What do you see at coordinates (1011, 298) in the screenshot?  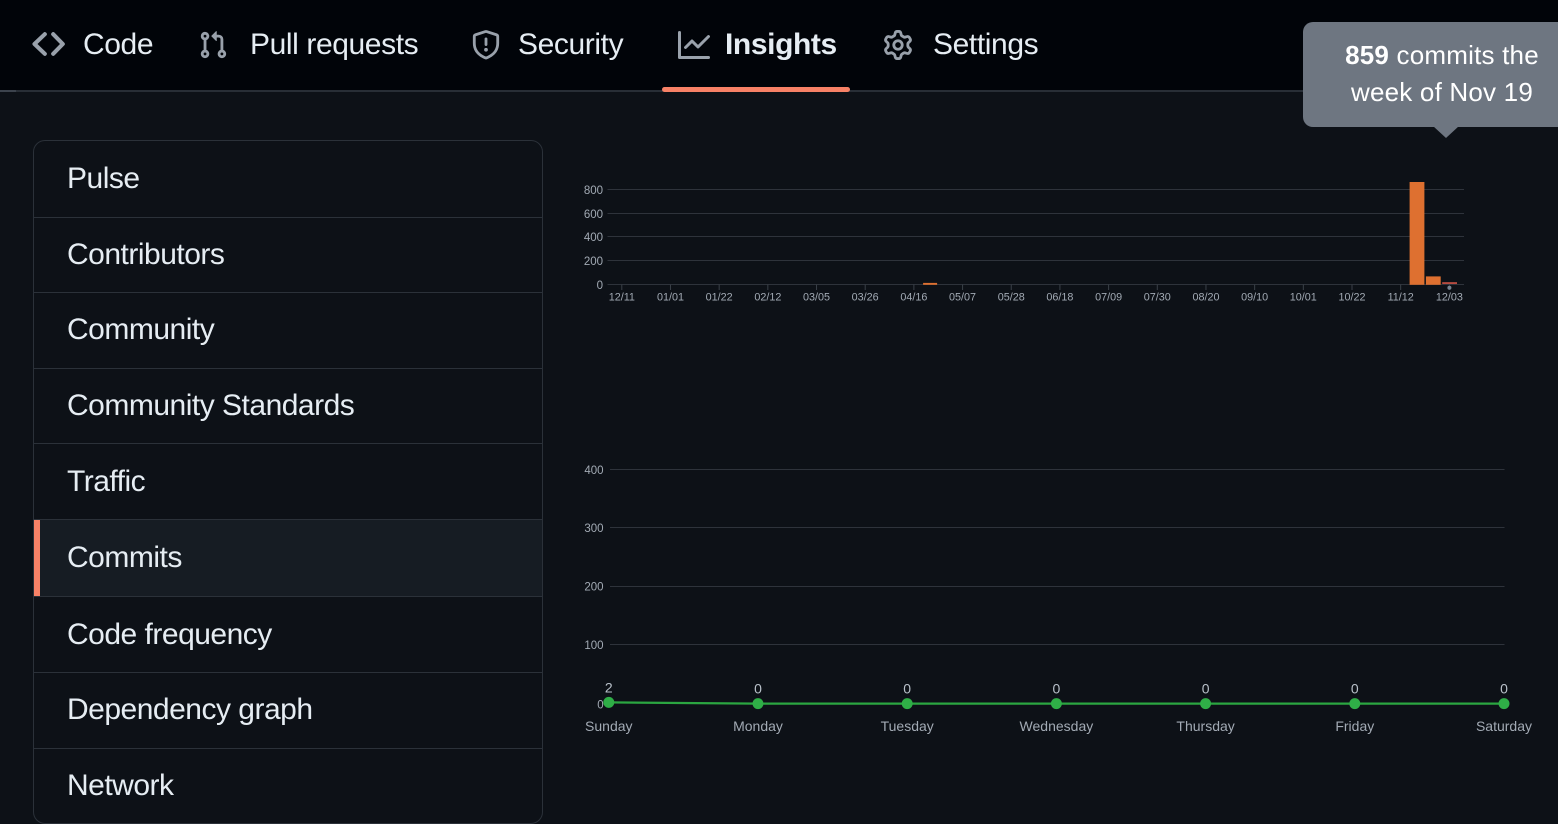 I see `svg-text: 05/28` at bounding box center [1011, 298].